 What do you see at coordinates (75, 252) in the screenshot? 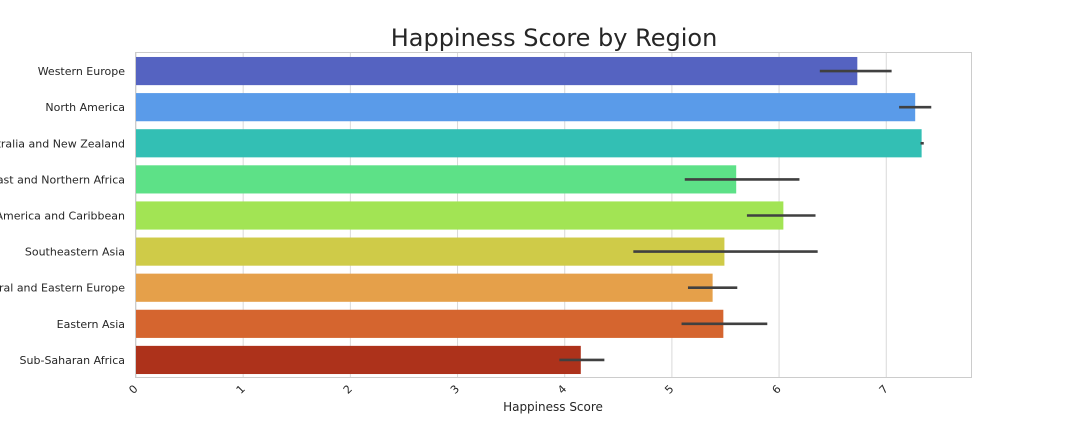
I see `y-tick-label: Southeastern Asia` at bounding box center [75, 252].